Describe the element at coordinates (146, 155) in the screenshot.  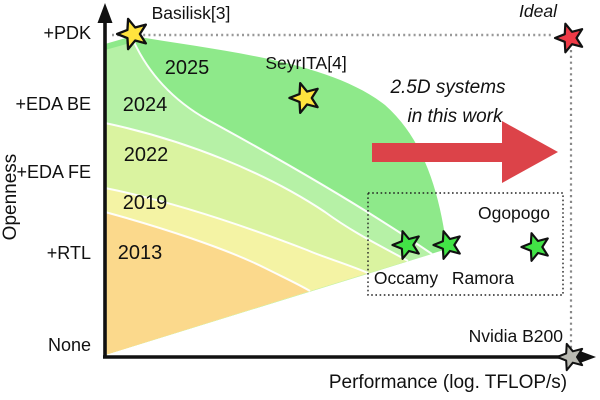
I see `year-label-2022: 2022` at that location.